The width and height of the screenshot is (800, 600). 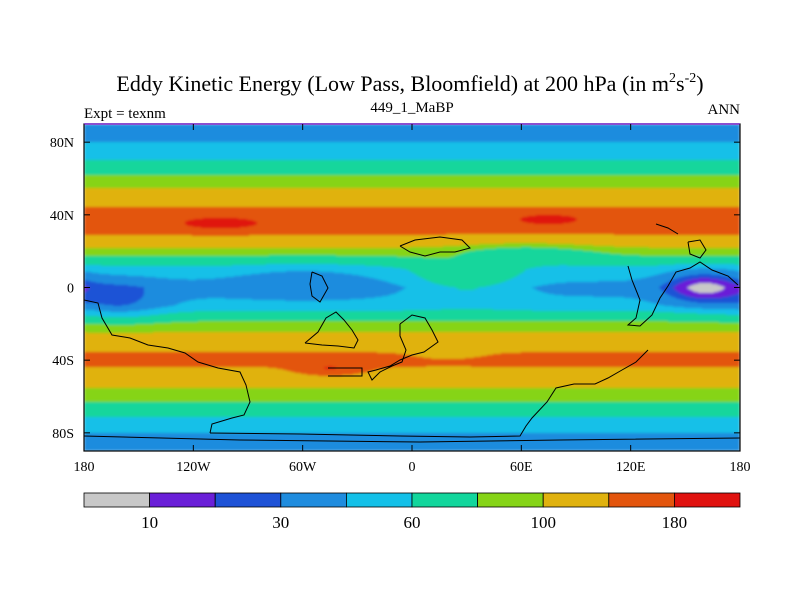 What do you see at coordinates (521, 467) in the screenshot?
I see `x-tick-label: 60E` at bounding box center [521, 467].